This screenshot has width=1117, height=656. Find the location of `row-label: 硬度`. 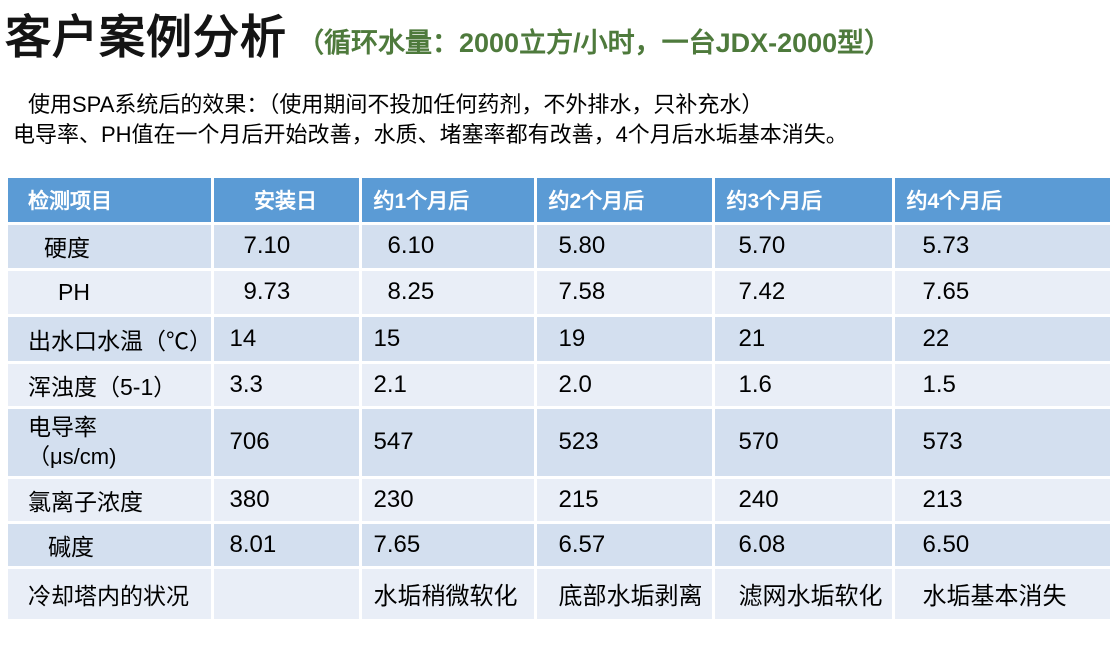

row-label: 硬度 is located at coordinates (111, 247).